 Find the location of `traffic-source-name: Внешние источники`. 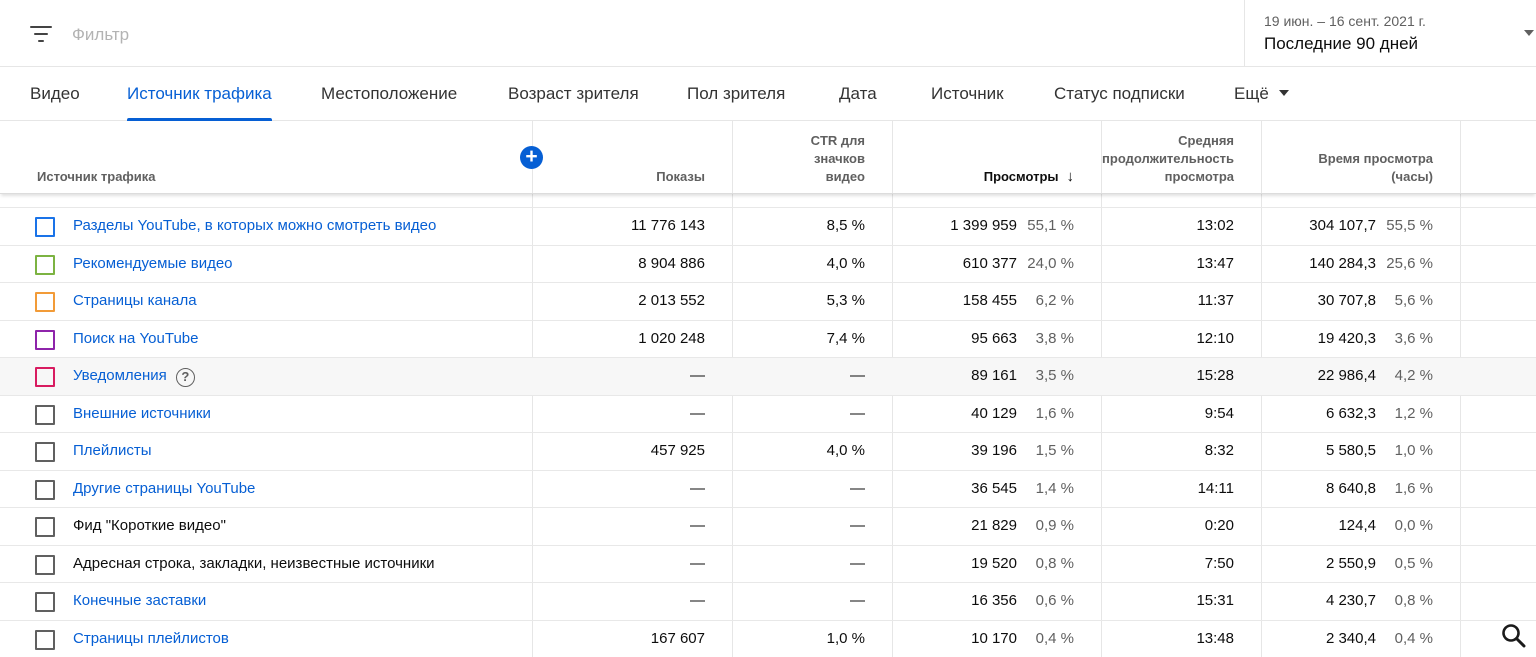

traffic-source-name: Внешние источники is located at coordinates (142, 413).